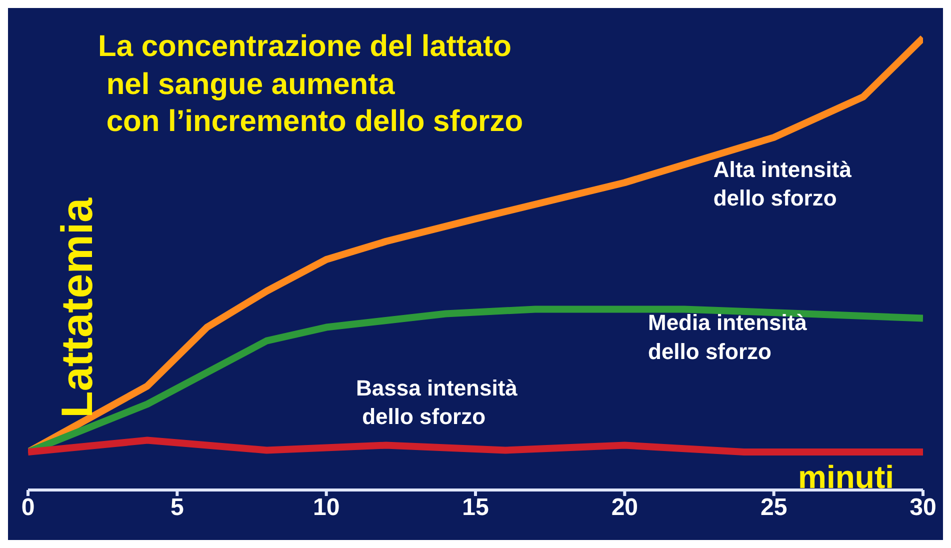  What do you see at coordinates (28, 508) in the screenshot?
I see `x-tick-label: 0` at bounding box center [28, 508].